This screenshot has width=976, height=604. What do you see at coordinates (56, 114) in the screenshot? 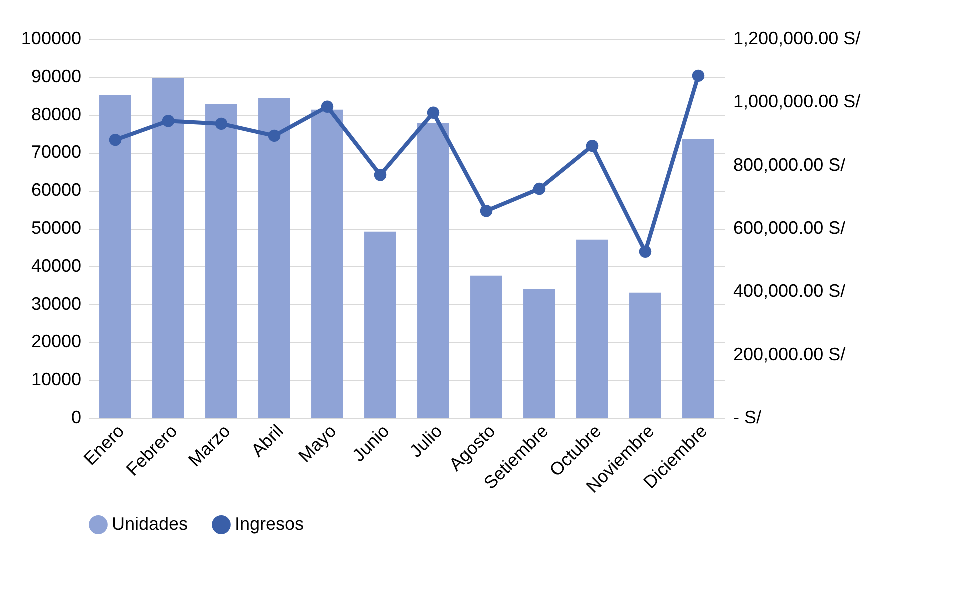
I see `y-tick-label: 80000` at bounding box center [56, 114].